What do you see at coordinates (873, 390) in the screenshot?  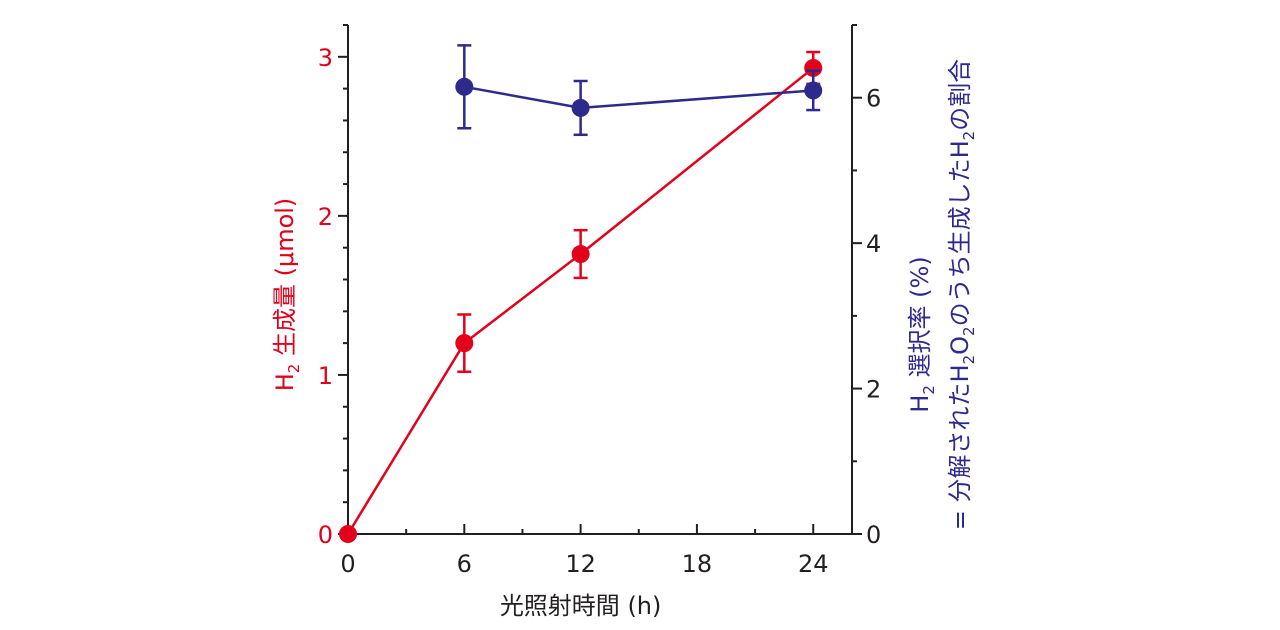 I see `right-tick-label: 2` at bounding box center [873, 390].